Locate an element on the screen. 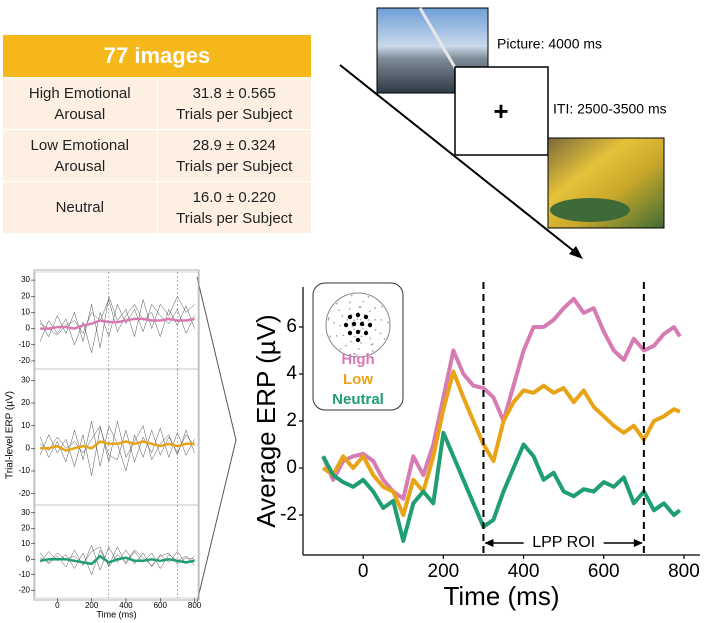 The height and width of the screenshot is (623, 708). table-cell: High Emotional Arousal is located at coordinates (80, 103).